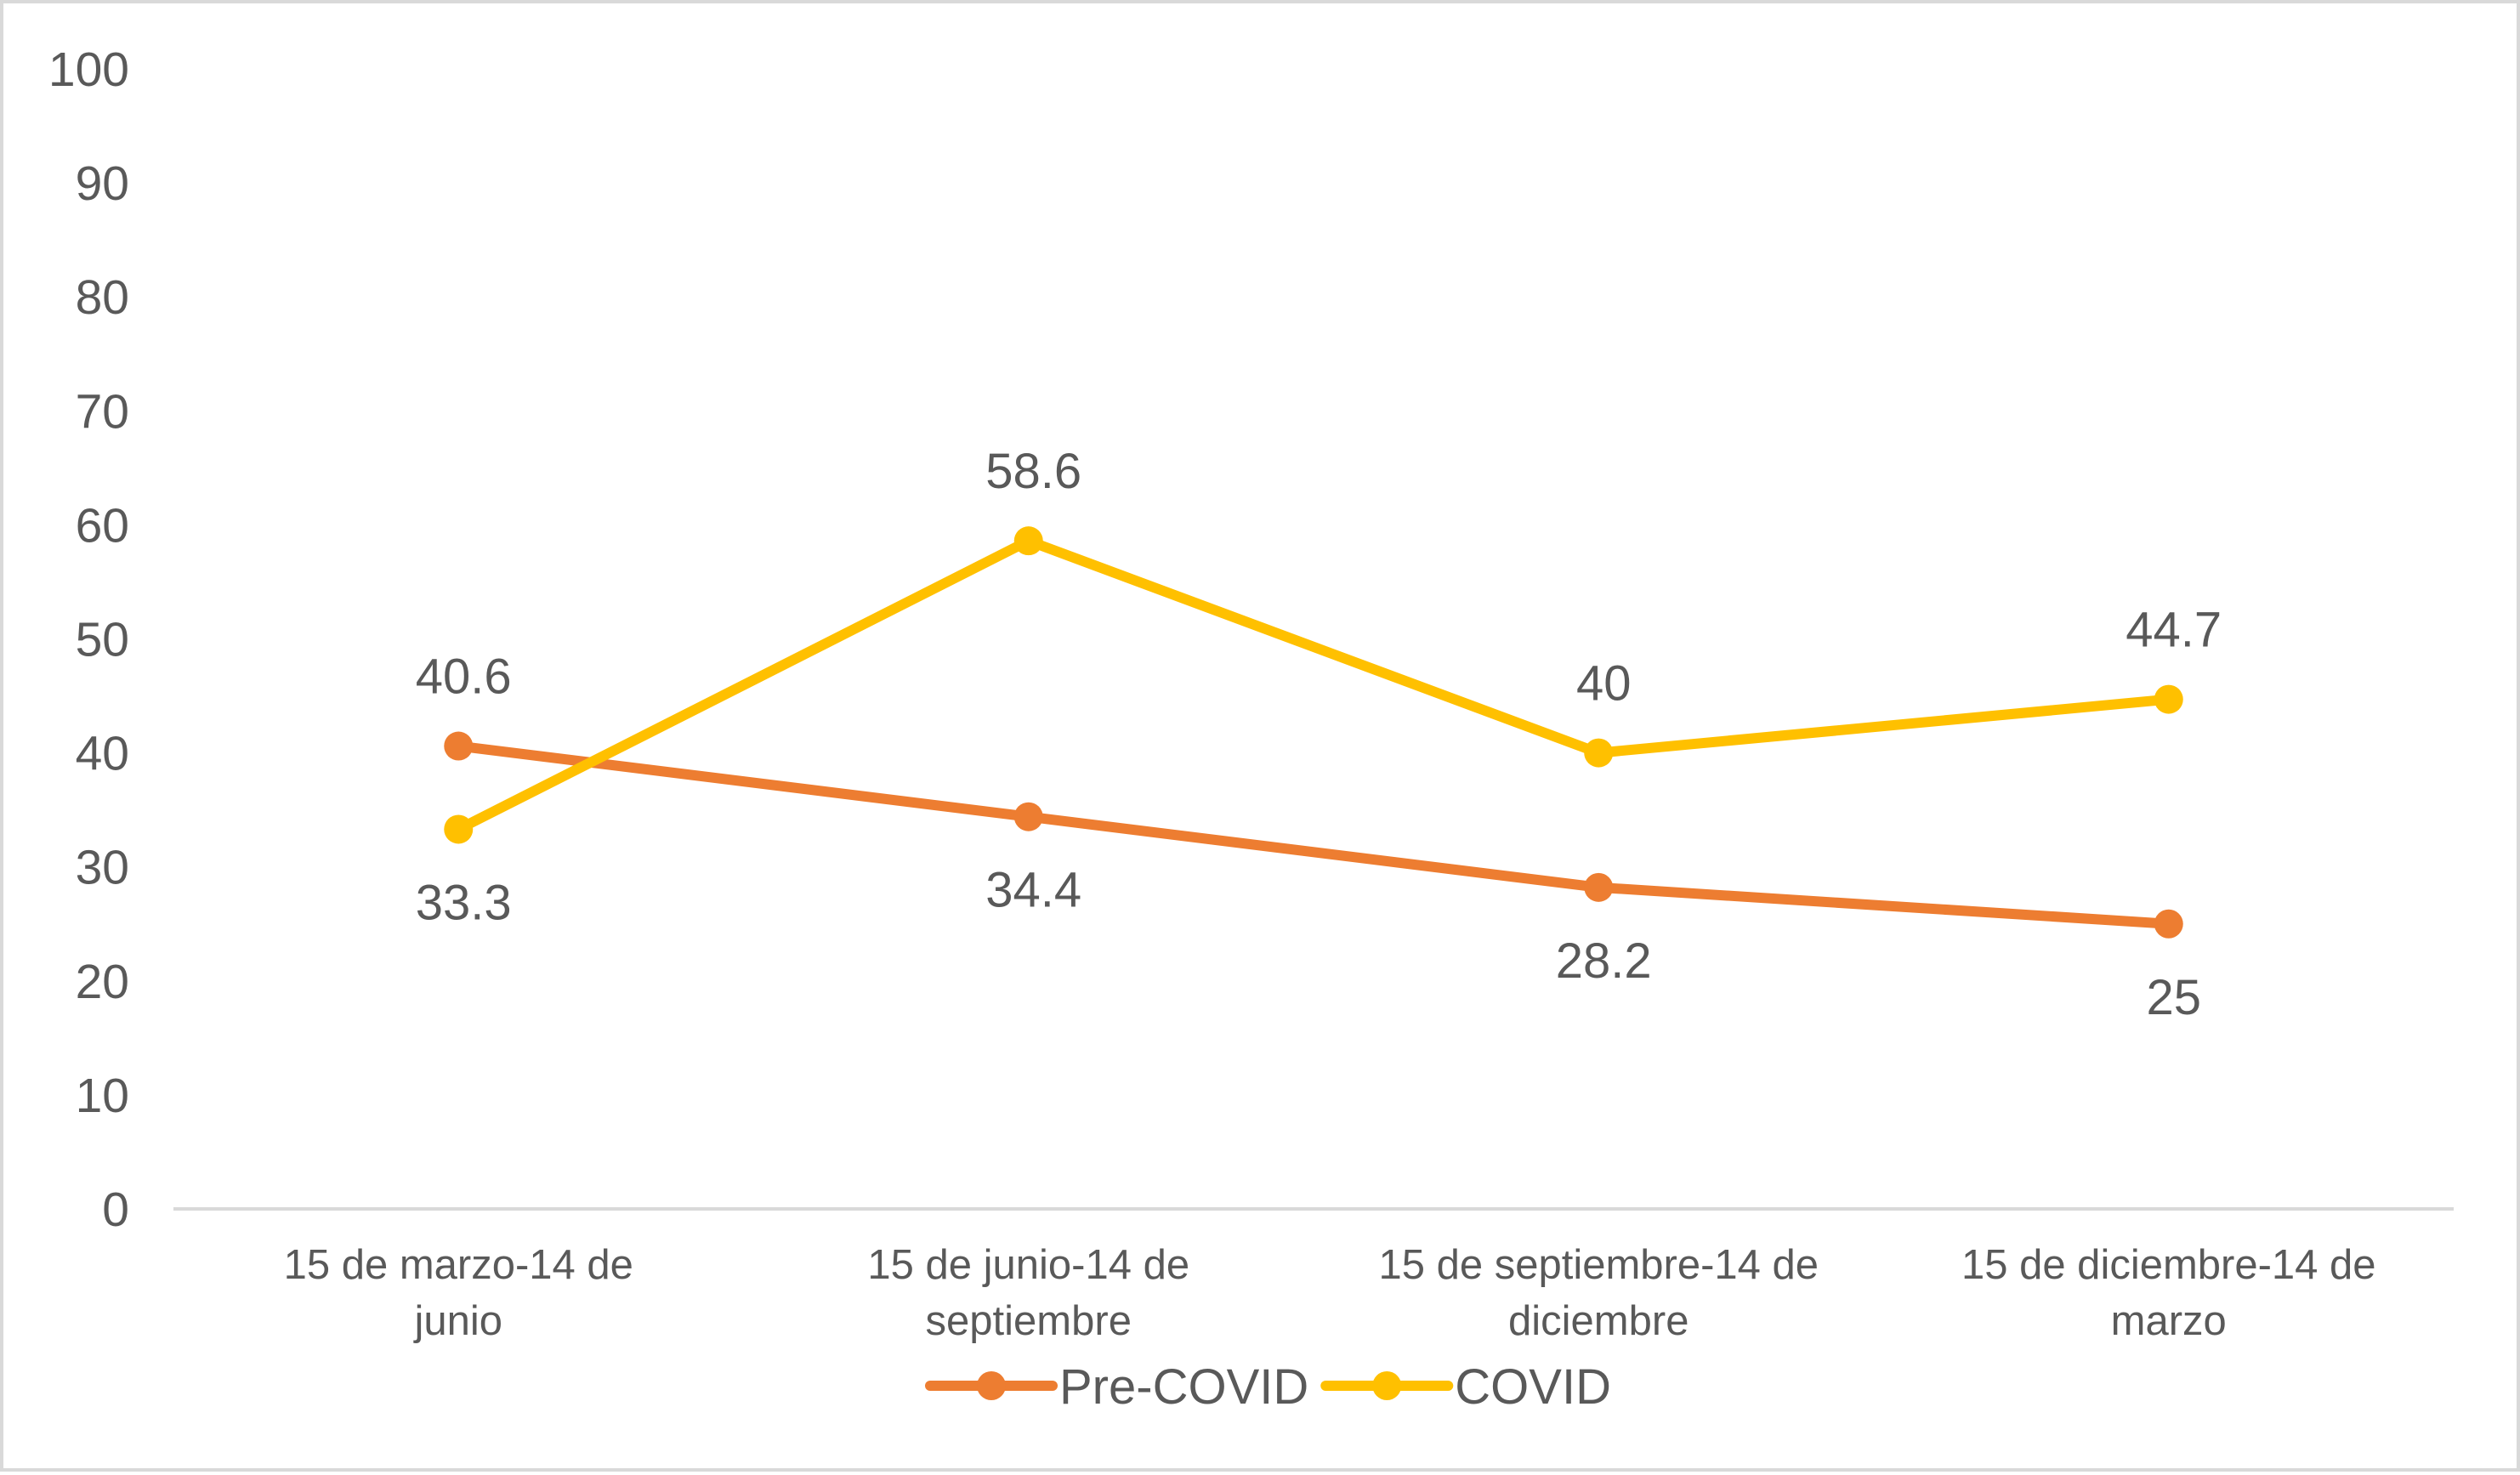 This screenshot has width=2520, height=1475. Describe the element at coordinates (1604, 684) in the screenshot. I see `data-label-covid: 40` at that location.